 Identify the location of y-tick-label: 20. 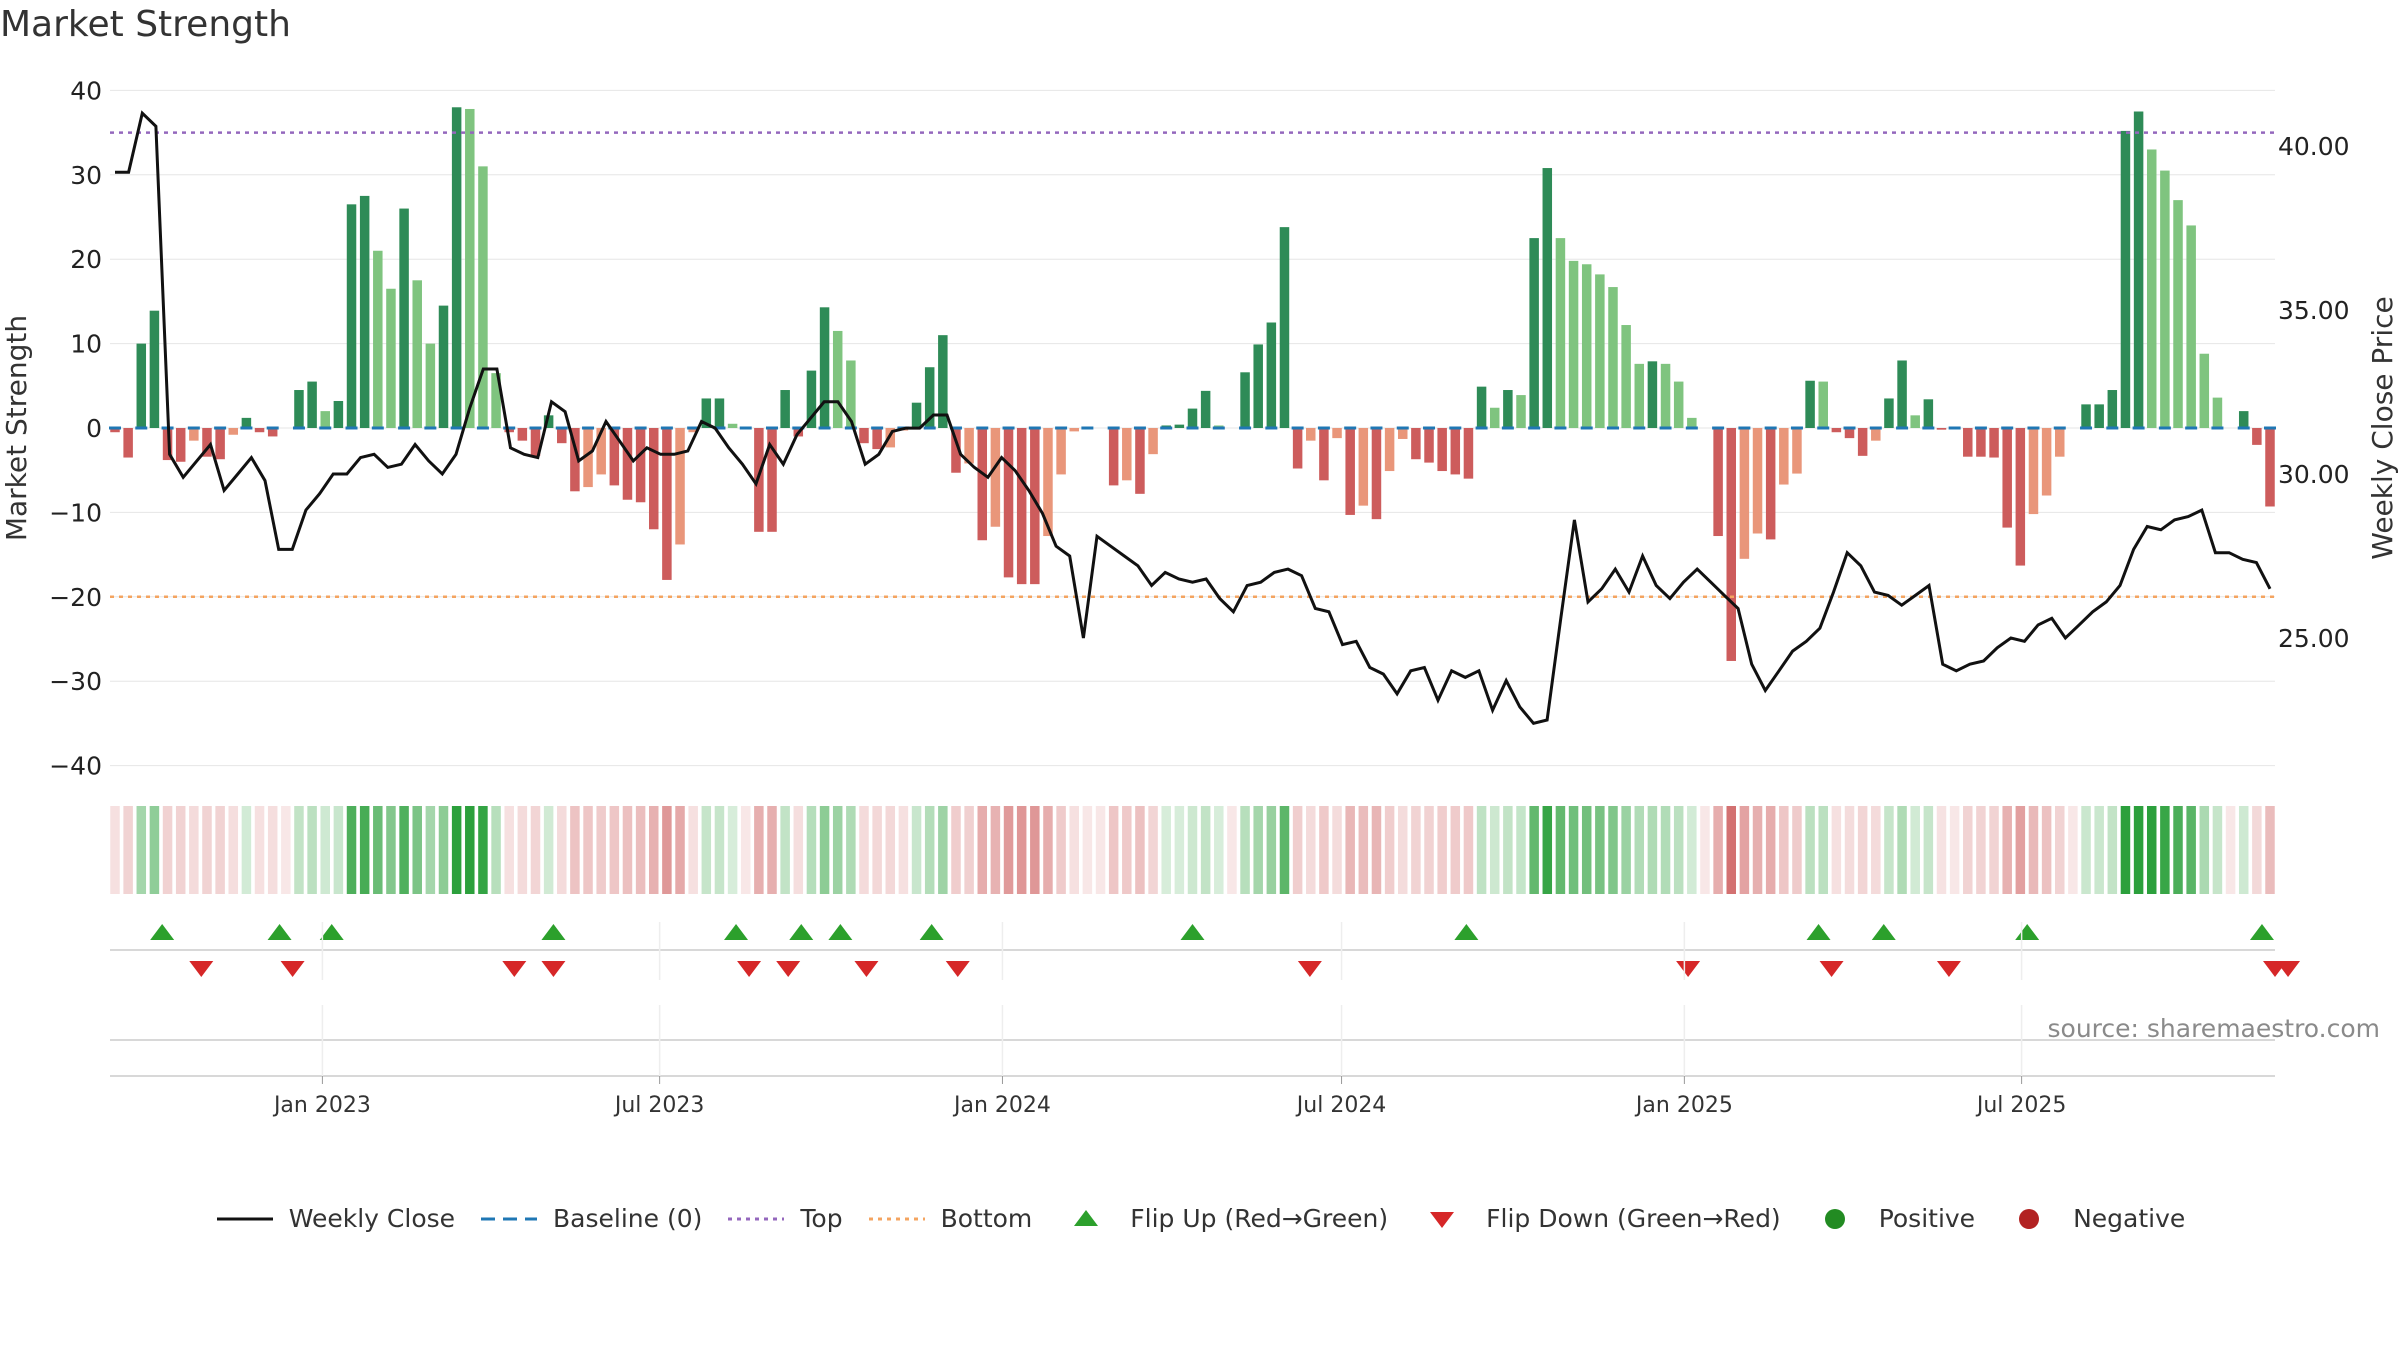
(86, 259).